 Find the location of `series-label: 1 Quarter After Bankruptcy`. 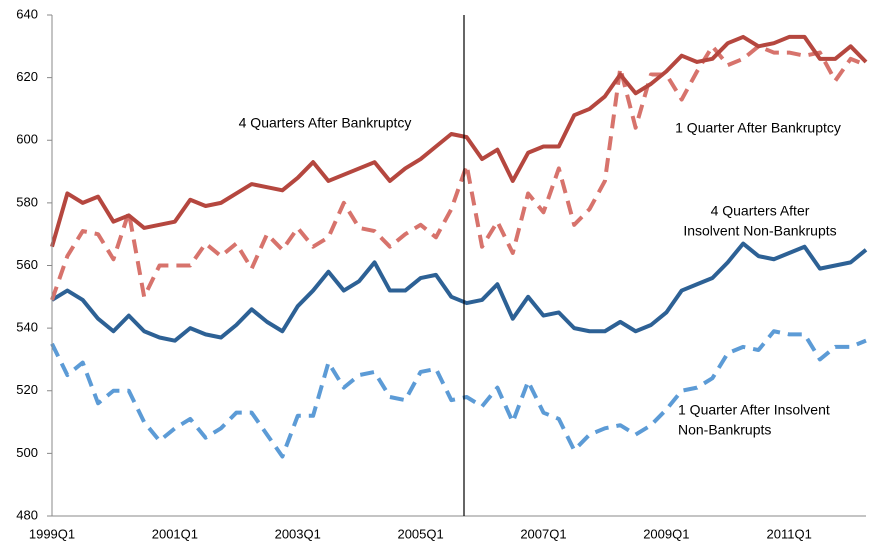

series-label: 1 Quarter After Bankruptcy is located at coordinates (758, 128).